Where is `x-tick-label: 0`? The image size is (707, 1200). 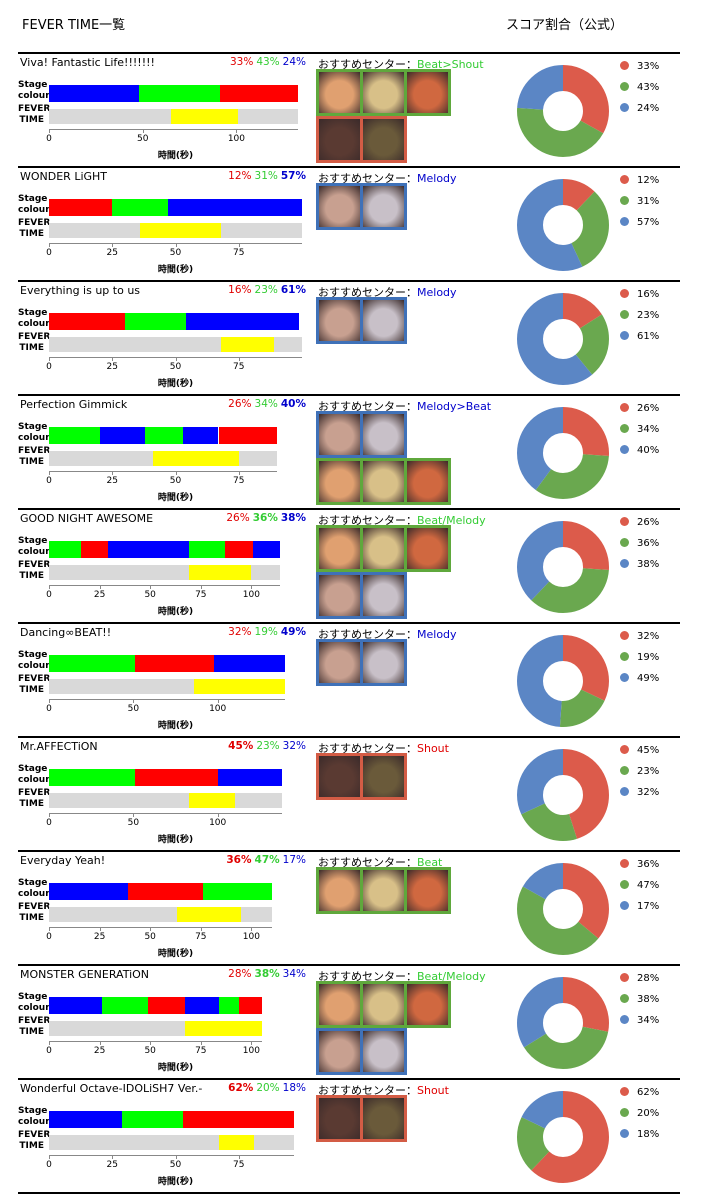
x-tick-label: 0 is located at coordinates (49, 481).